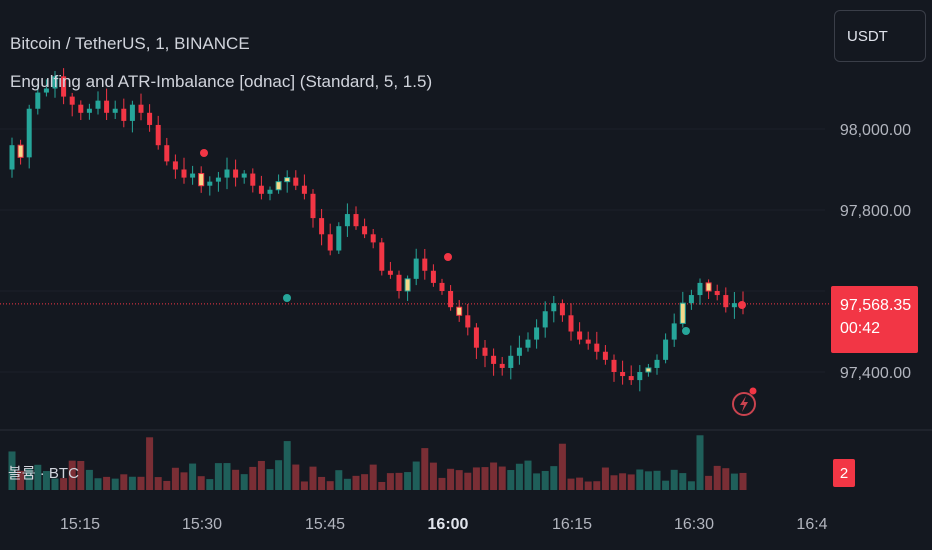 This screenshot has height=550, width=932. I want to click on y-tick-label: 97,800.00, so click(875, 211).